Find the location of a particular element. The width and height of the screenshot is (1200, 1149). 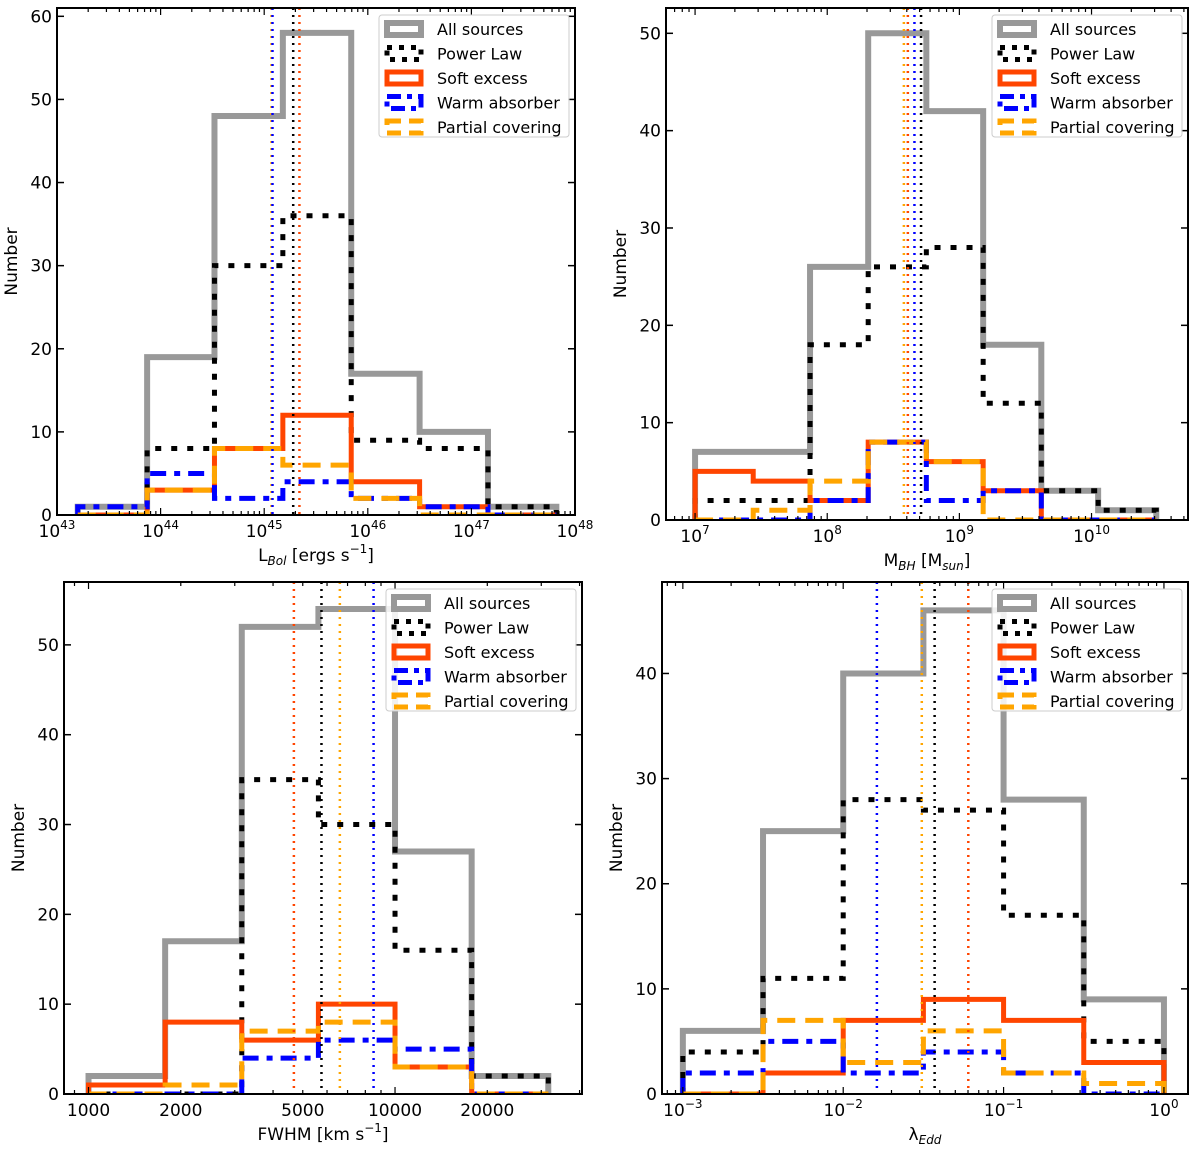

x-tick-label: 2000 is located at coordinates (180, 1111).